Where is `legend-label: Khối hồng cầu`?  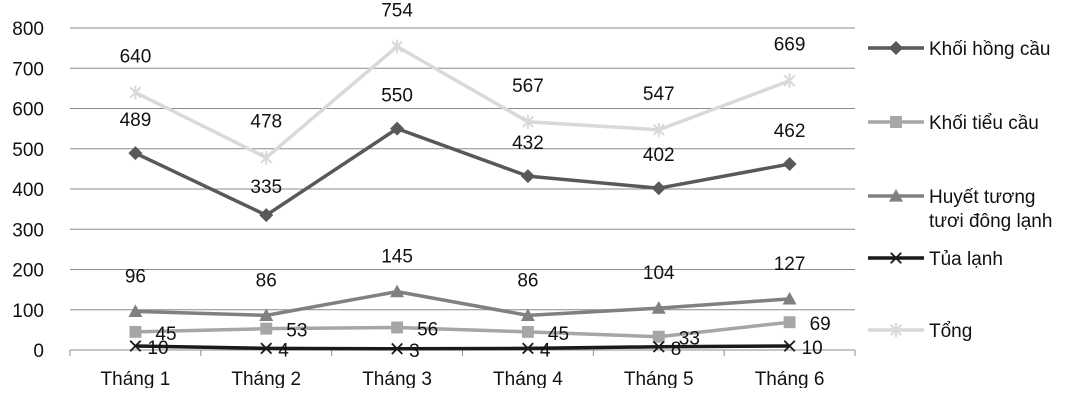 legend-label: Khối hồng cầu is located at coordinates (990, 49).